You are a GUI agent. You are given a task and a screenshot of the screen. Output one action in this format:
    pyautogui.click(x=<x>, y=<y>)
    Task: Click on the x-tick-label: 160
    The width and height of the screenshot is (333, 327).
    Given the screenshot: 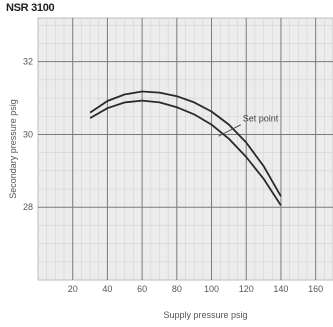 What is the action you would take?
    pyautogui.click(x=315, y=289)
    